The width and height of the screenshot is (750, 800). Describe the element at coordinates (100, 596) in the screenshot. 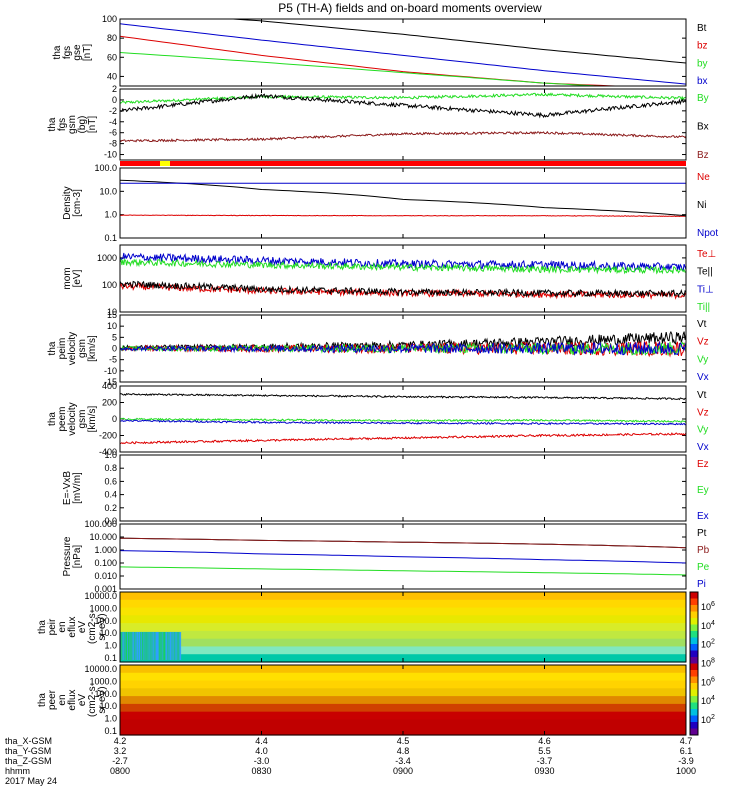

I see `y-tick-label: 10000.0` at that location.